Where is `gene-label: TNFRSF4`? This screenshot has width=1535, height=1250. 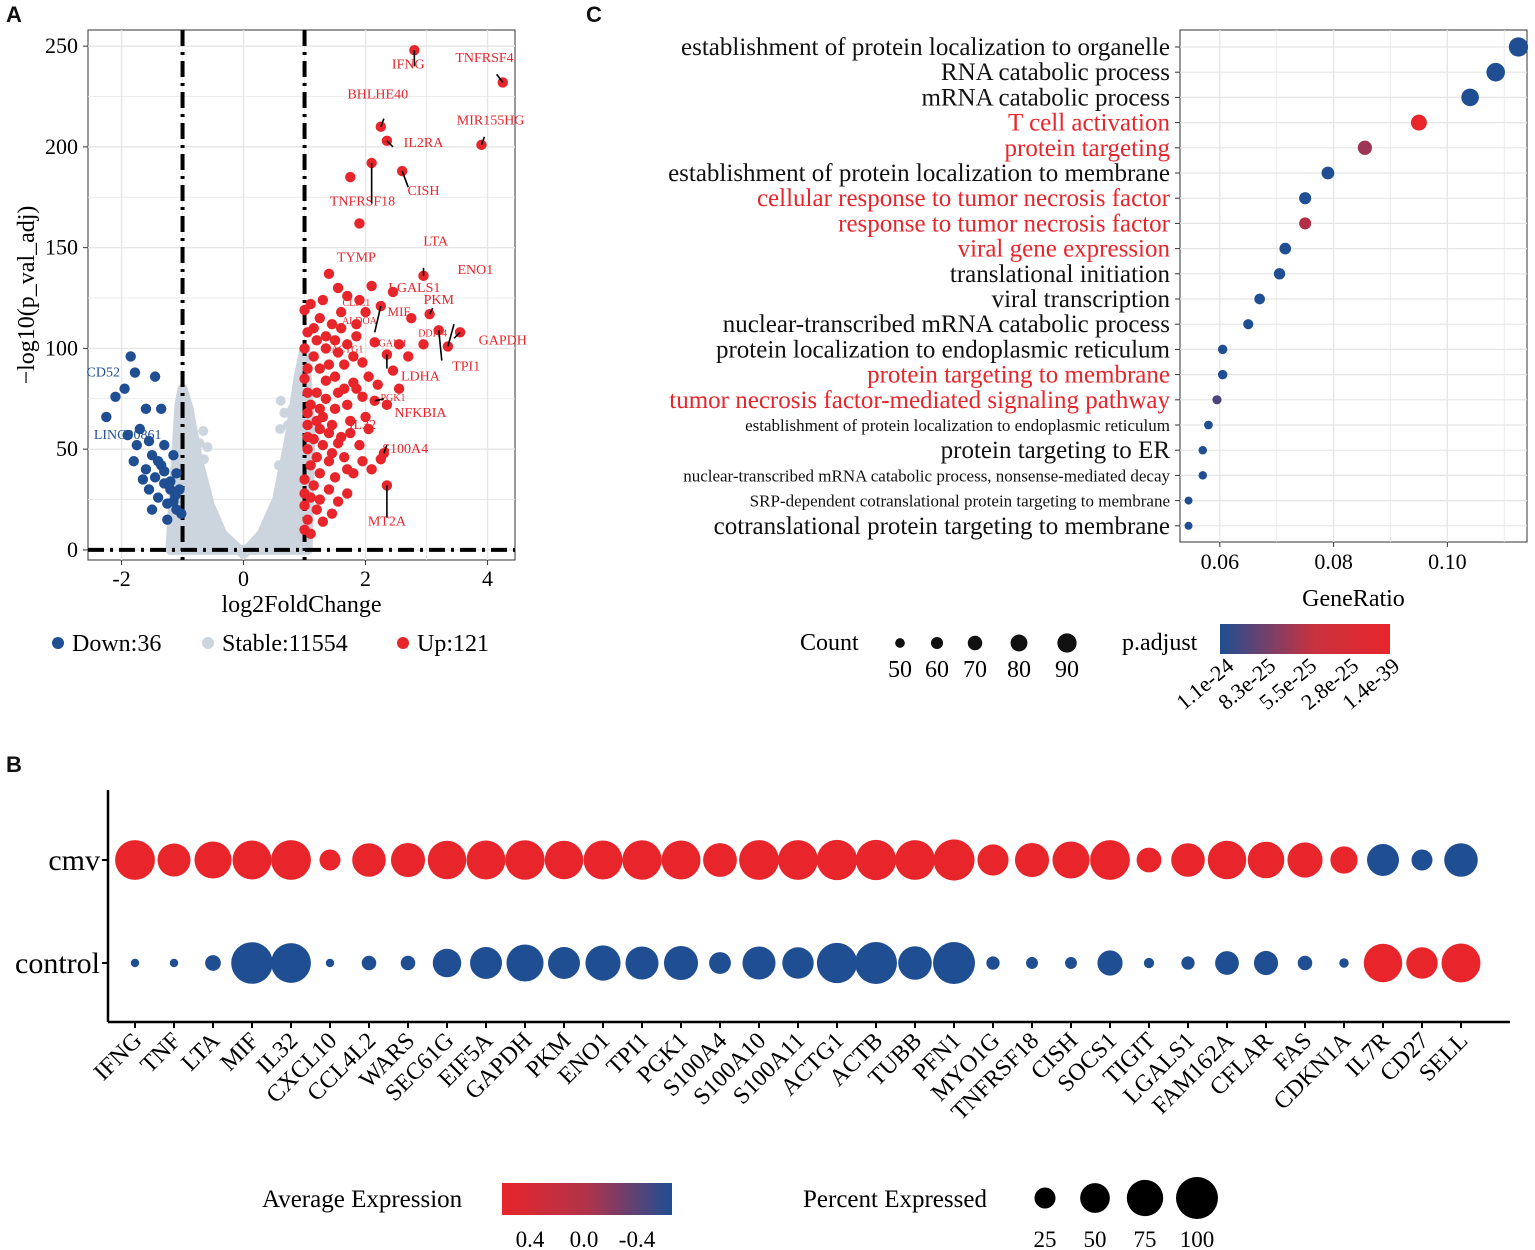
gene-label: TNFRSF4 is located at coordinates (484, 58).